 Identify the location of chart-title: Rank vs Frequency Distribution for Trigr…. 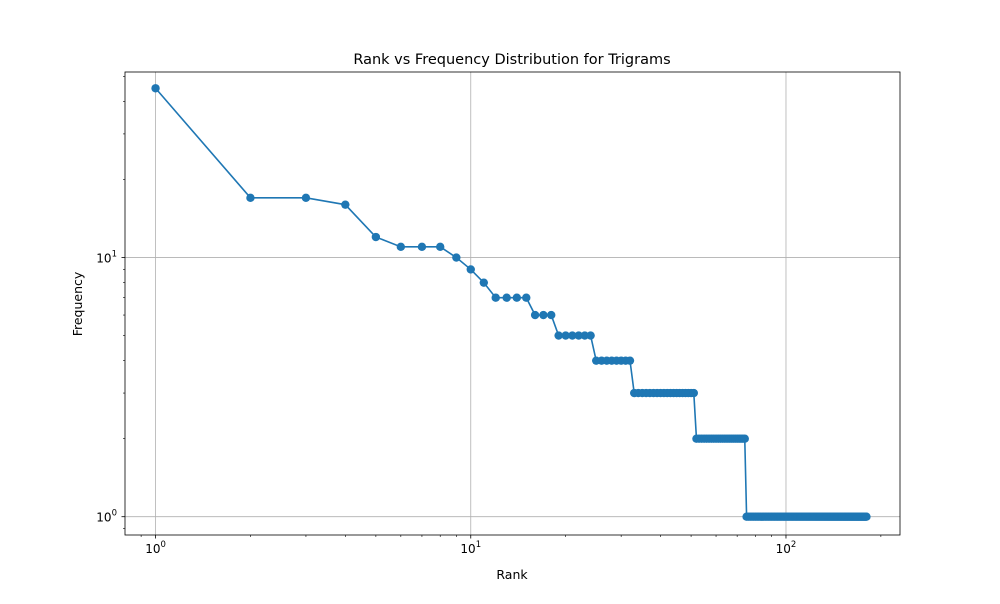
(511, 60).